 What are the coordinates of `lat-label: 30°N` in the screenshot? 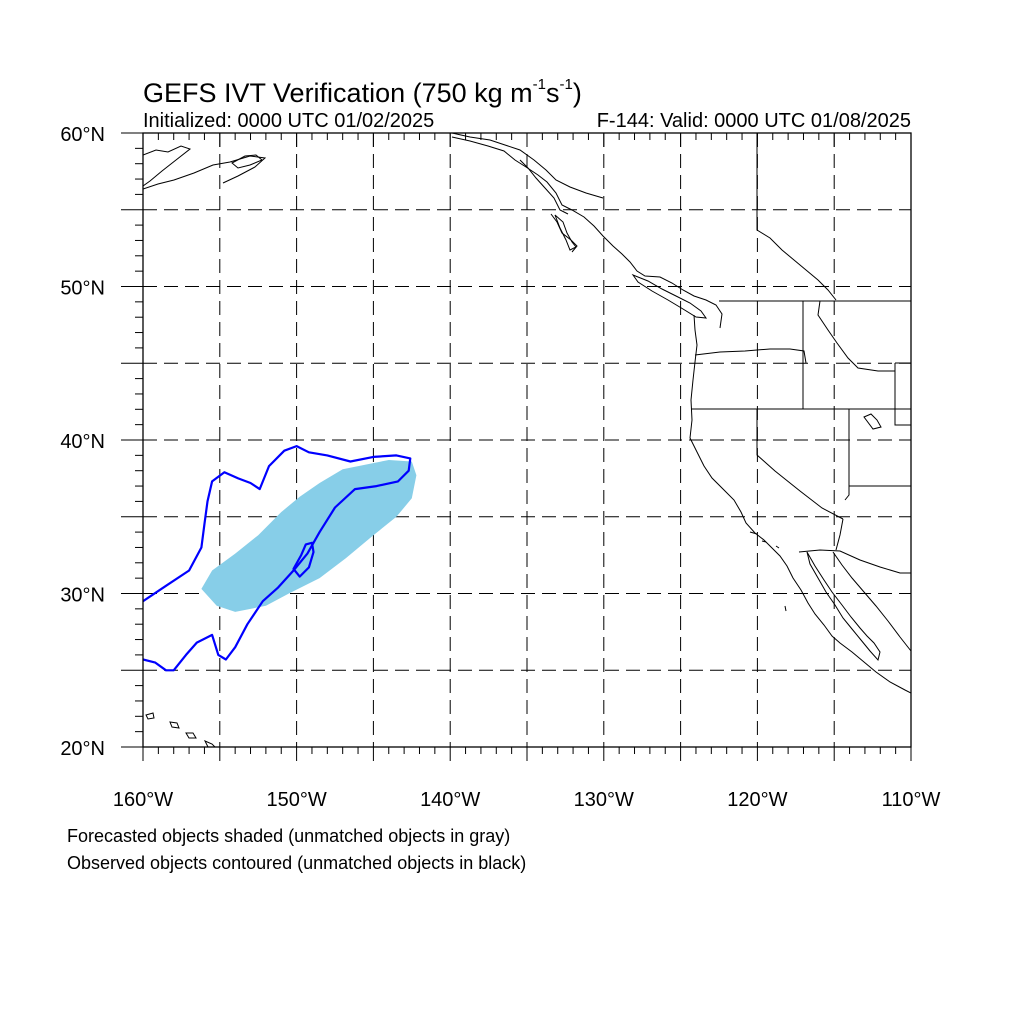 It's located at (82, 596).